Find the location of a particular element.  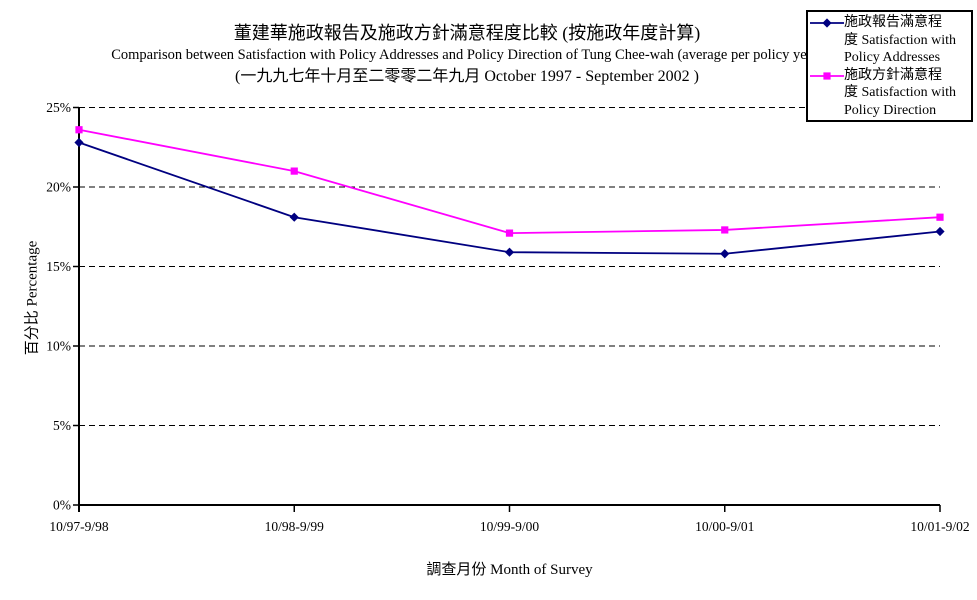

x-tick-label: 10/01-9/02 is located at coordinates (939, 526).